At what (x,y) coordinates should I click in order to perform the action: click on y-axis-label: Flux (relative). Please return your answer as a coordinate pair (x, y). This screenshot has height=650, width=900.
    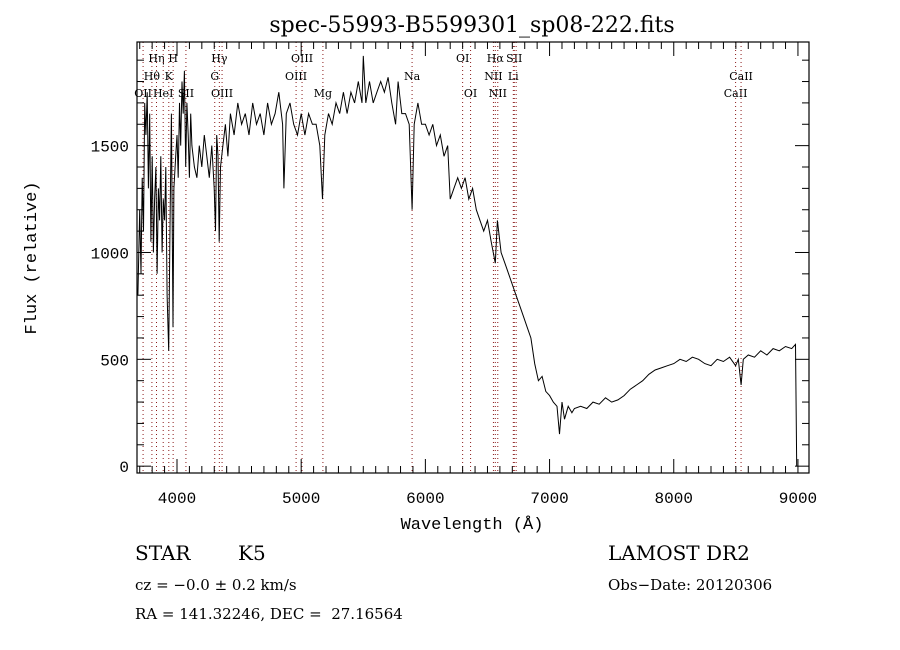
    Looking at the image, I should click on (32, 257).